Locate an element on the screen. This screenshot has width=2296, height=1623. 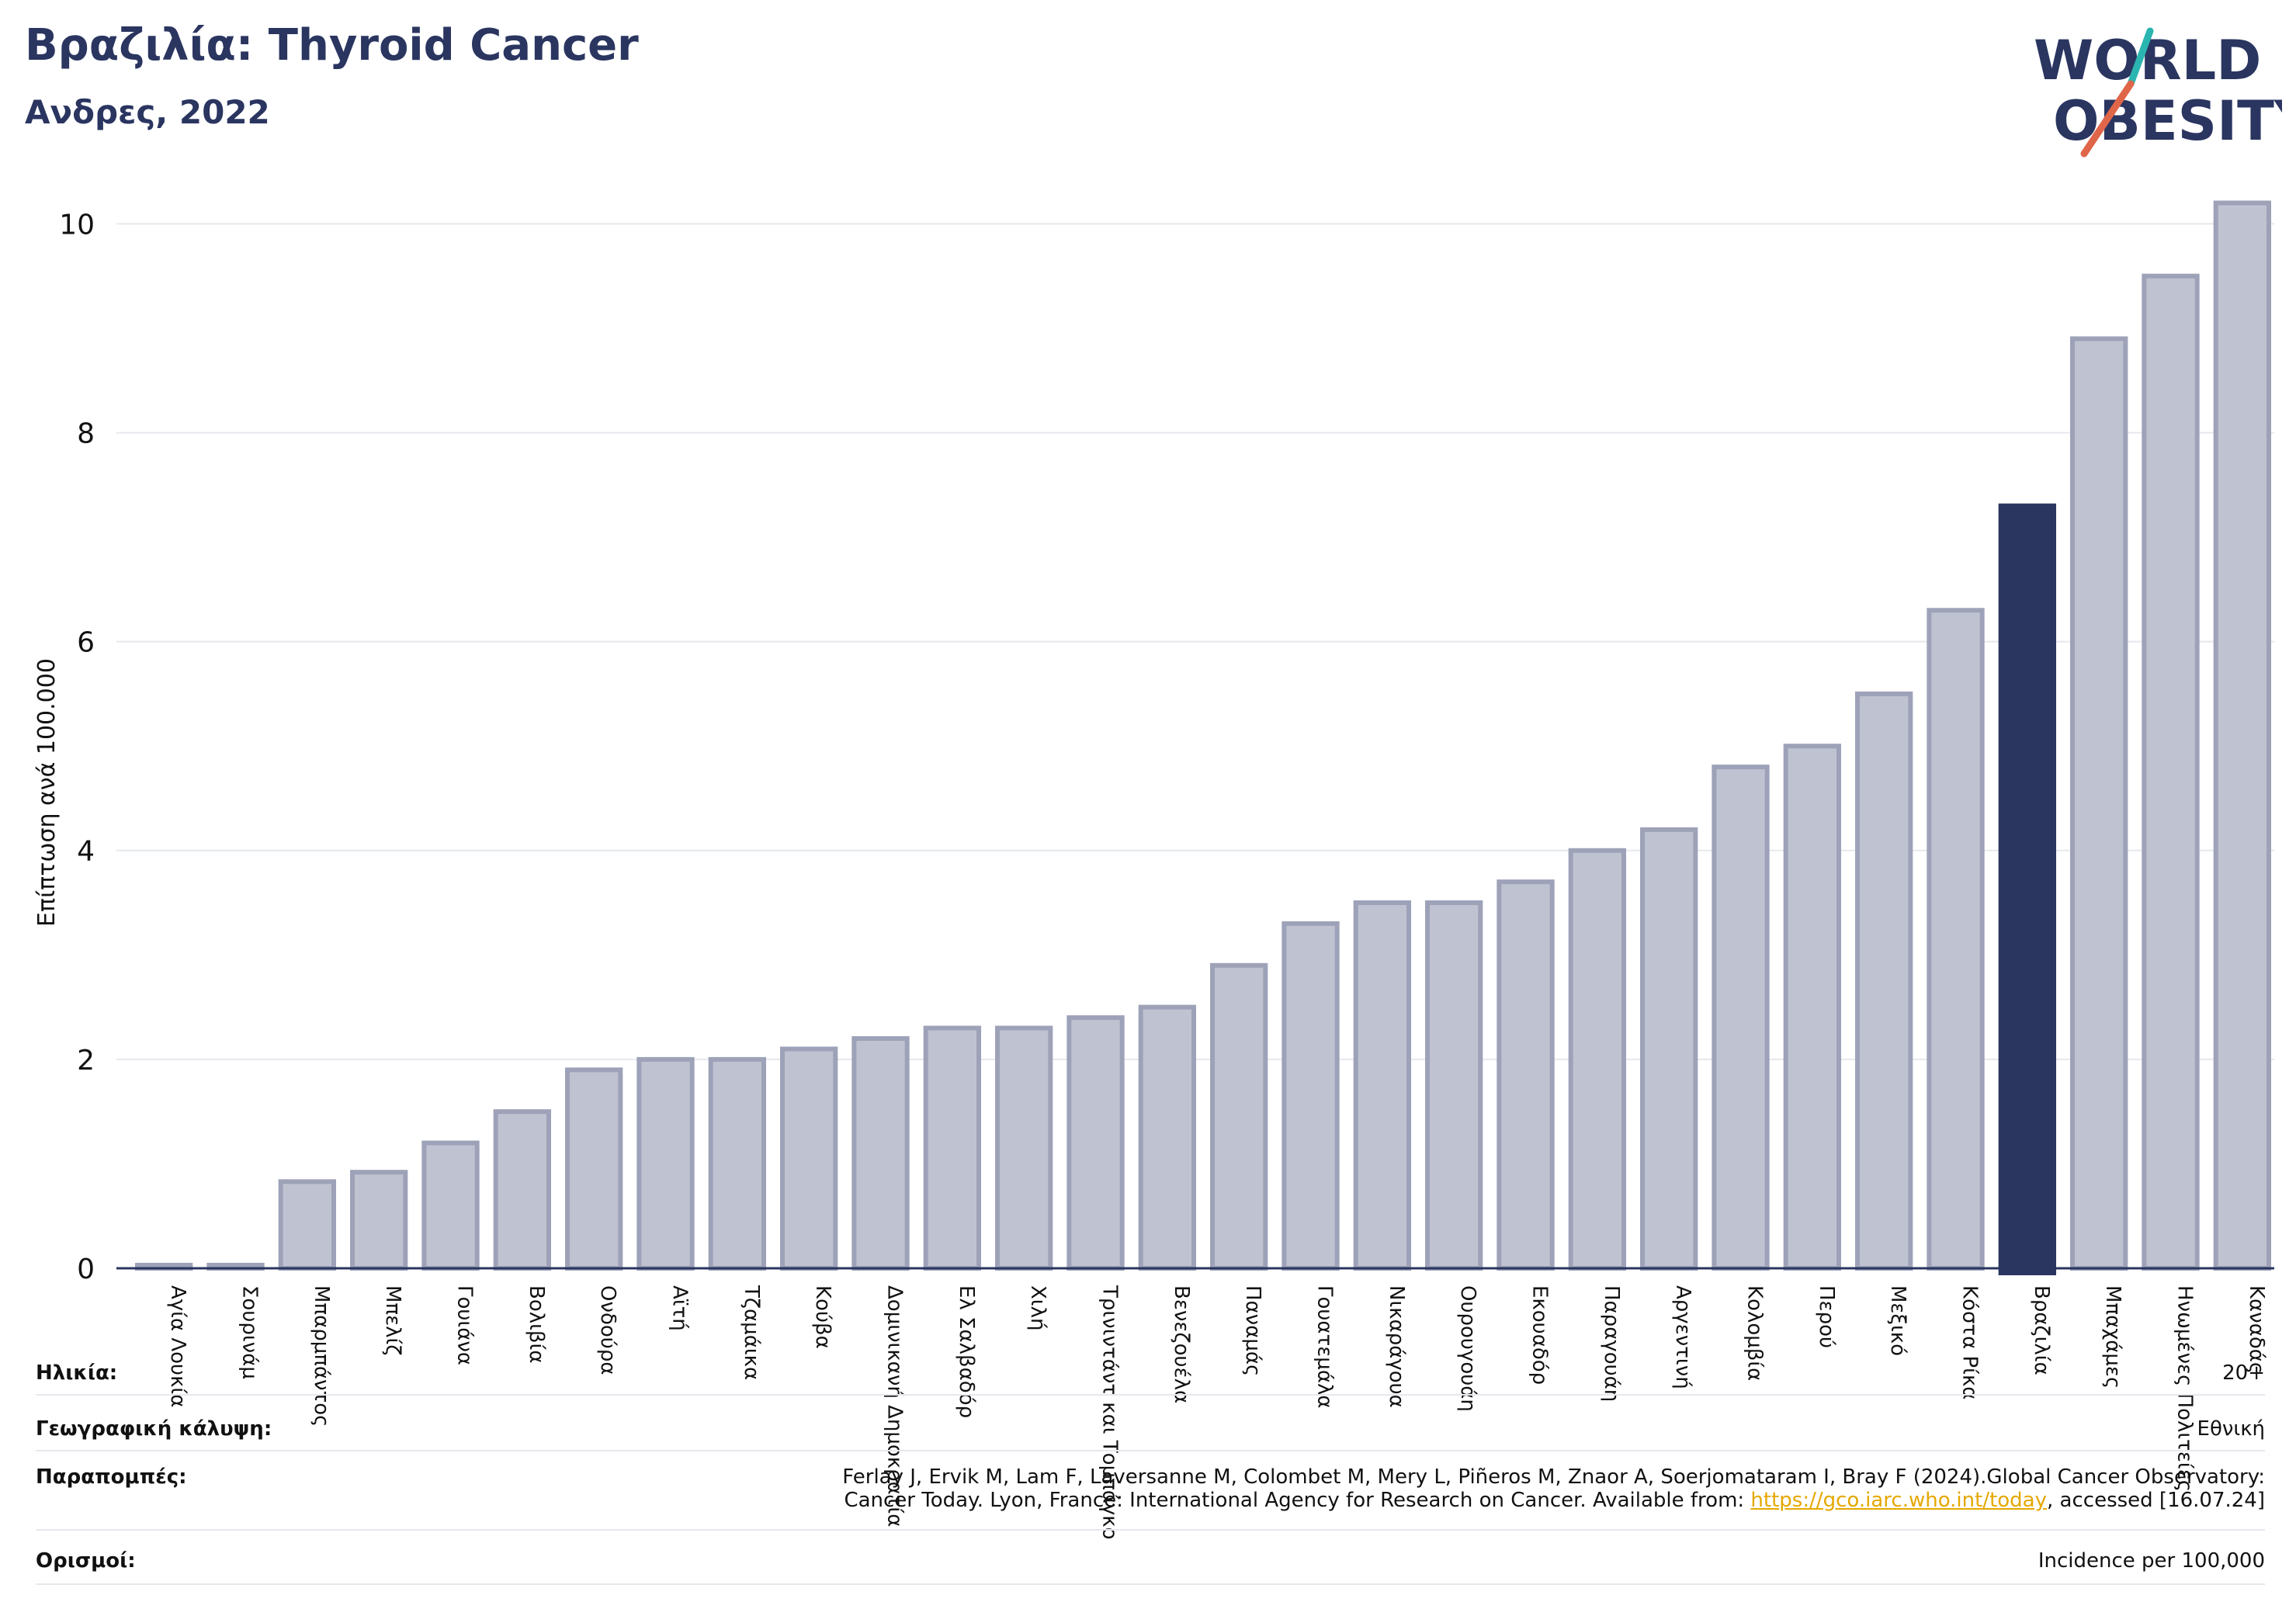
x-tick-label: Κούβα is located at coordinates (822, 1317).